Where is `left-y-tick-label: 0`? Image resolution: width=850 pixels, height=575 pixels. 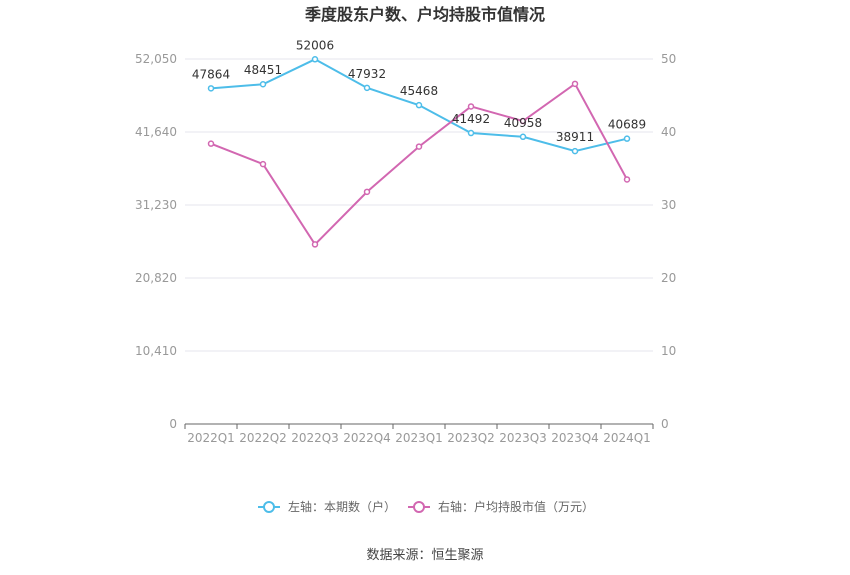 left-y-tick-label: 0 is located at coordinates (173, 424).